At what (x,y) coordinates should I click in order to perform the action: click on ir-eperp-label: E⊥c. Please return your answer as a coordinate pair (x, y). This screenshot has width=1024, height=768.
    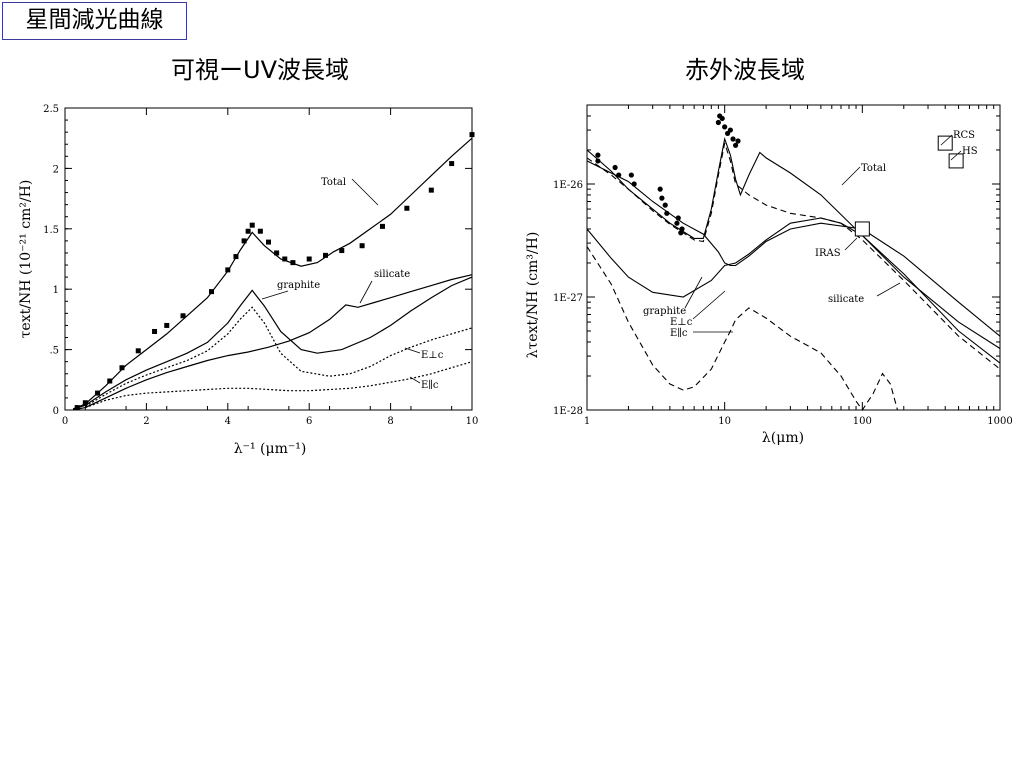
    Looking at the image, I should click on (681, 322).